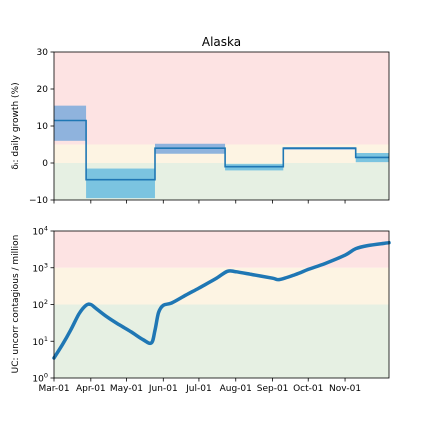 The height and width of the screenshot is (432, 432). Describe the element at coordinates (199, 202) in the screenshot. I see `growth-x-ticks` at that location.